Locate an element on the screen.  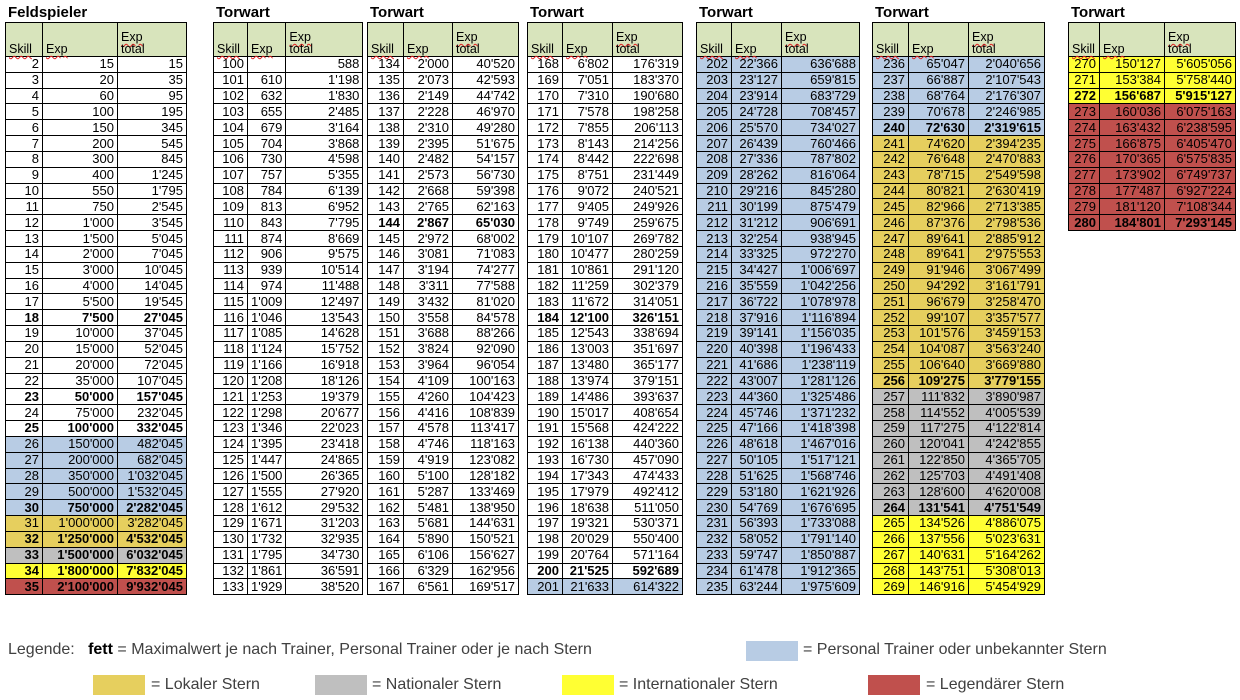
exp-total-cell: 169'517 is located at coordinates (485, 587).